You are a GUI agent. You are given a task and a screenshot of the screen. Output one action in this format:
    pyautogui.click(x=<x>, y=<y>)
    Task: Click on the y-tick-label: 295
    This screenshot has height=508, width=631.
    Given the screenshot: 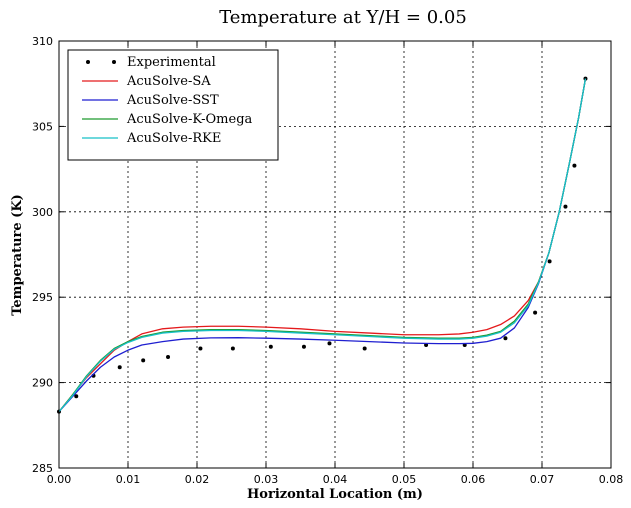 What is the action you would take?
    pyautogui.click(x=42, y=297)
    